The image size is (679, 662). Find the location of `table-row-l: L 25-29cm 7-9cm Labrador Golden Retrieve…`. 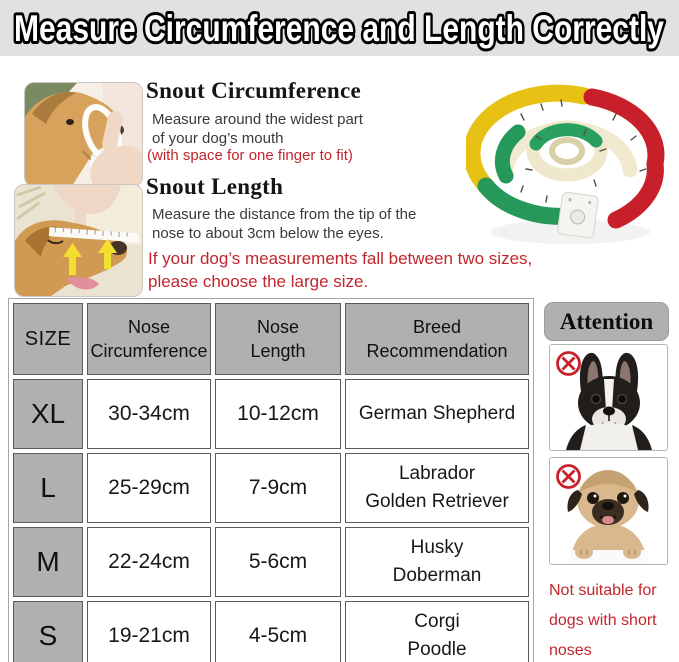

table-row-l: L 25-29cm 7-9cm Labrador Golden Retrieve… is located at coordinates (271, 488).